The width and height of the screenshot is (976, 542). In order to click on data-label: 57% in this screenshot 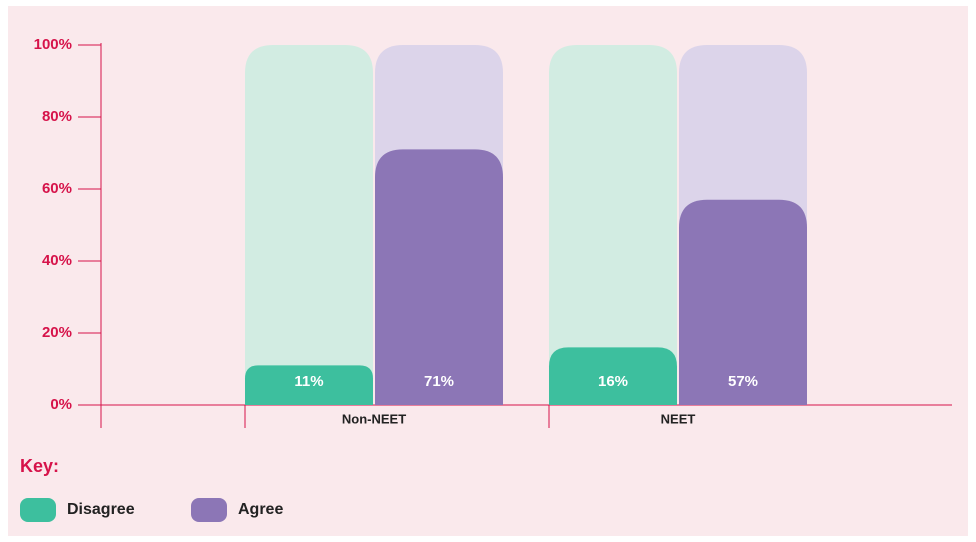, I will do `click(743, 381)`.